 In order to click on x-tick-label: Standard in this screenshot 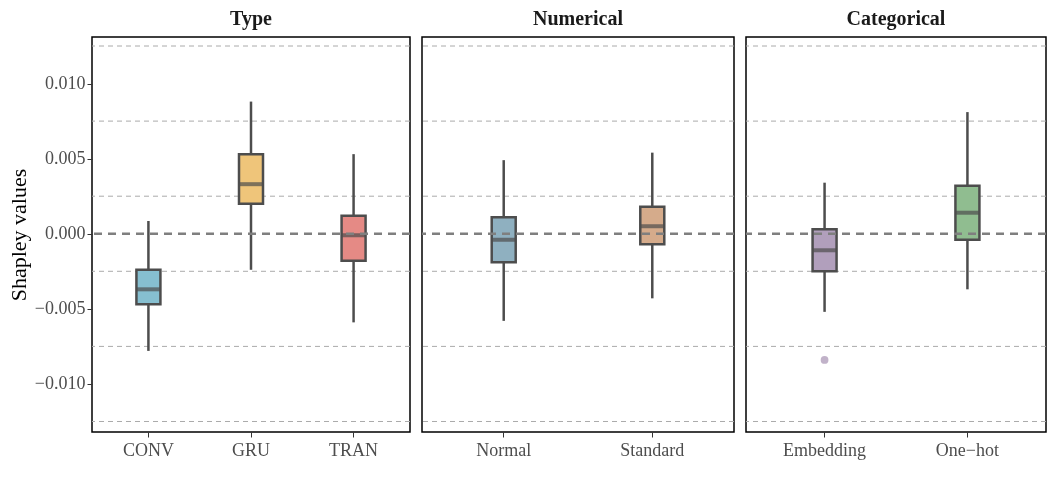, I will do `click(652, 449)`.